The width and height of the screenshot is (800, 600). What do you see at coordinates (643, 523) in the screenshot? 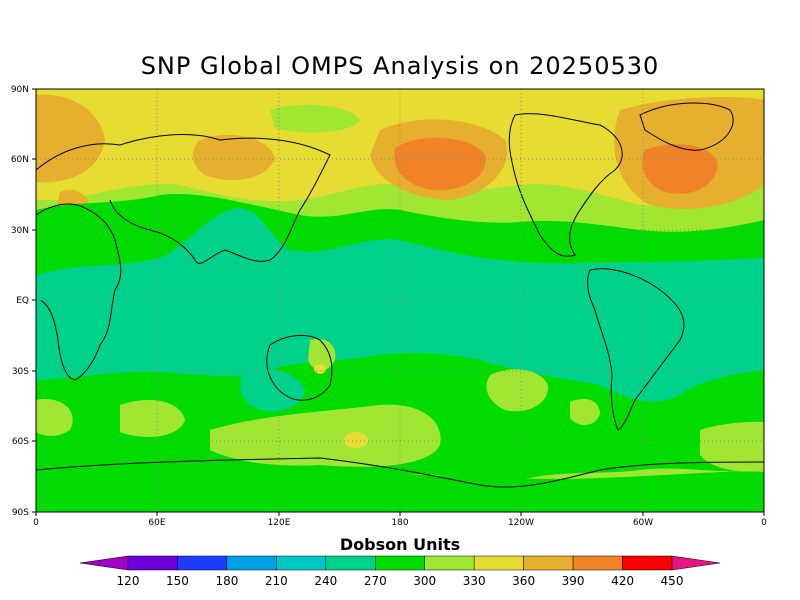
I see `lon-label: 60W` at bounding box center [643, 523].